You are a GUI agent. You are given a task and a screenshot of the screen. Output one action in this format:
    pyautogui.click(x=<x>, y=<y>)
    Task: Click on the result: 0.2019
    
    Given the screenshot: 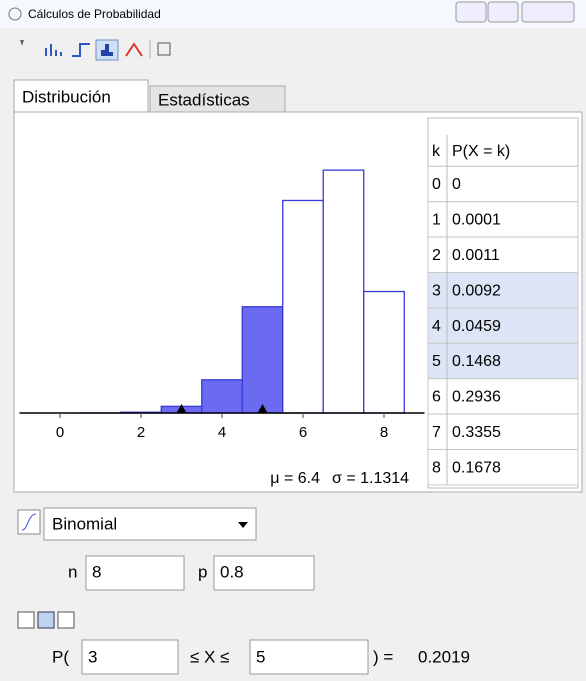 What is the action you would take?
    pyautogui.click(x=444, y=656)
    